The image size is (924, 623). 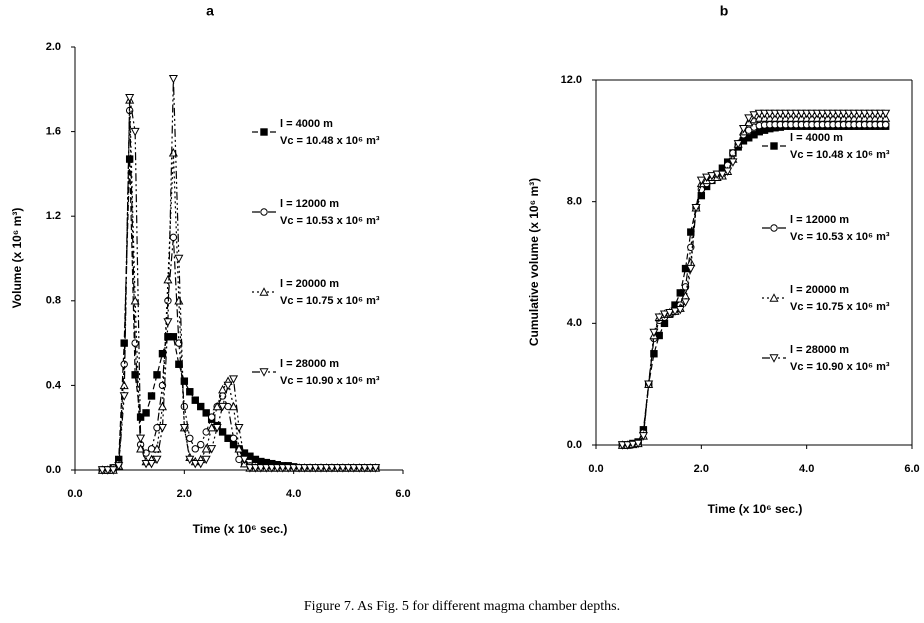 I want to click on y-tick-label: 12.0, so click(x=571, y=80).